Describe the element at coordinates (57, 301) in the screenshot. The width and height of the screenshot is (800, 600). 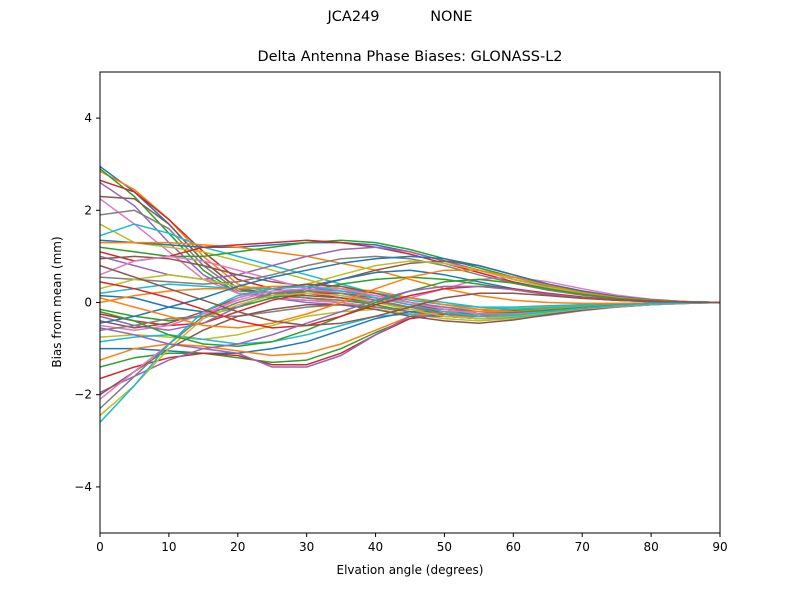
I see `y-axis-label: Bias from mean (mm)` at that location.